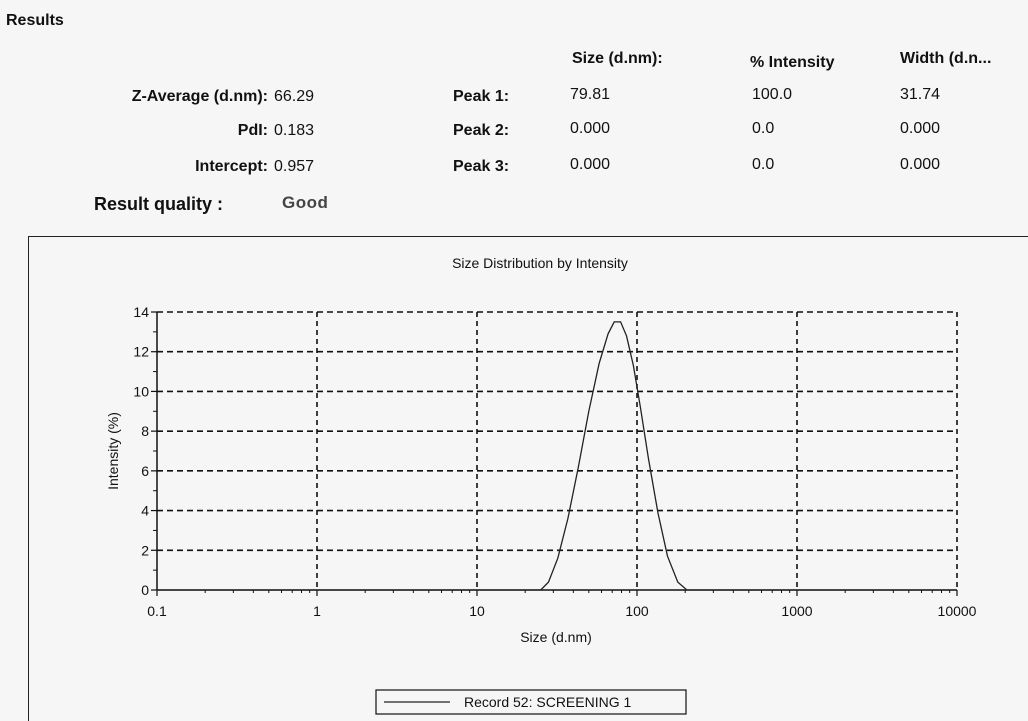  I want to click on x-tick-label-10000: 10000, so click(957, 611).